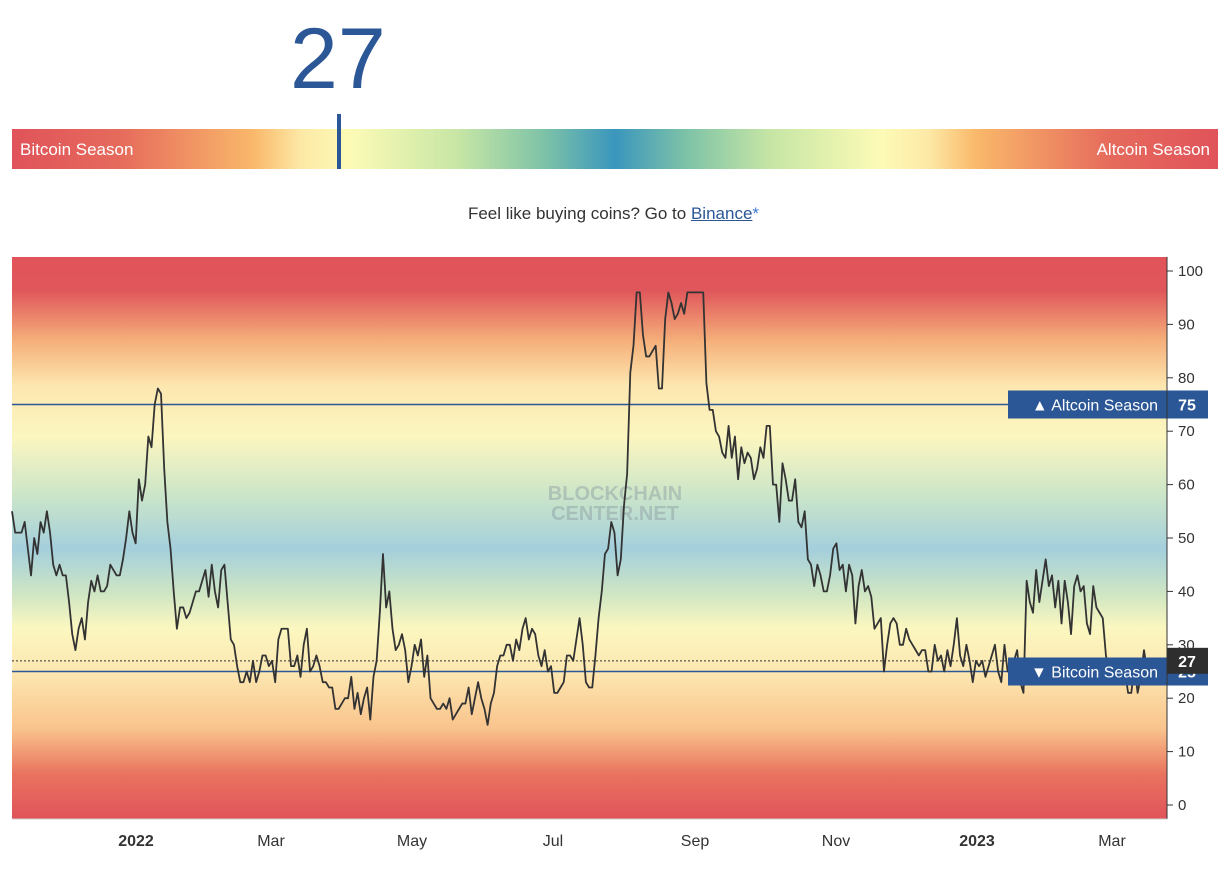  I want to click on promo-asterisk: *, so click(756, 213).